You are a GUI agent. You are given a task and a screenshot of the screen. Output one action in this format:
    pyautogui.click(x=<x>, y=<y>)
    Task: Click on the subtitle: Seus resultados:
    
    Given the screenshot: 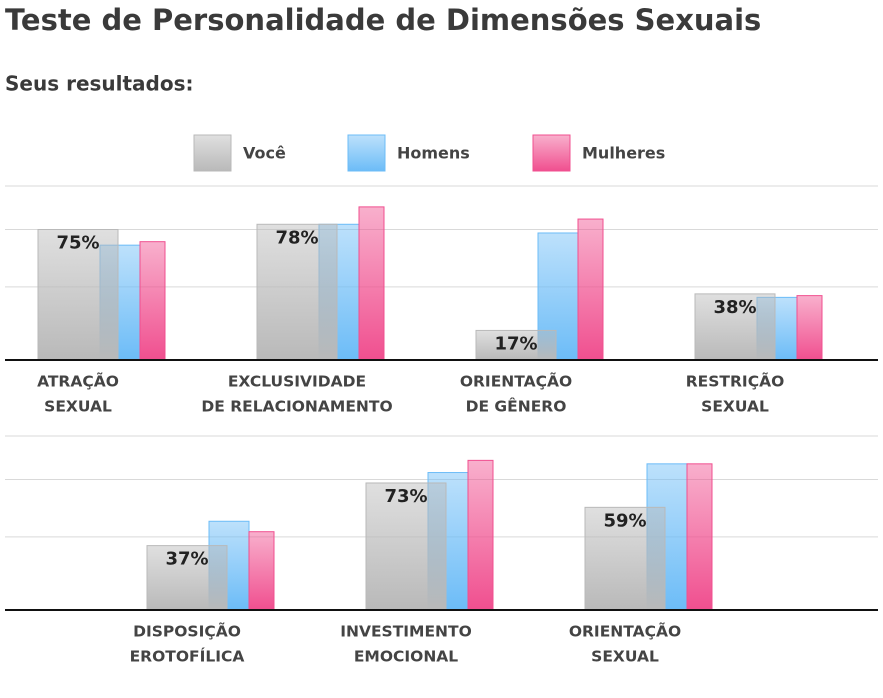 What is the action you would take?
    pyautogui.click(x=99, y=84)
    